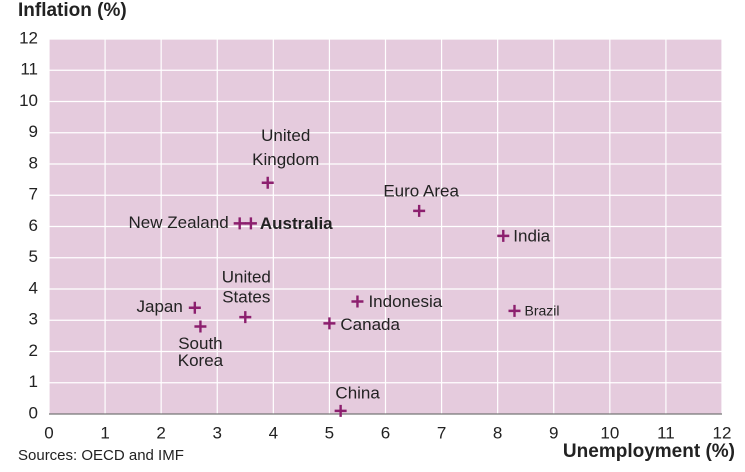 Image resolution: width=745 pixels, height=472 pixels. What do you see at coordinates (28, 37) in the screenshot?
I see `y-tick-label: 12` at bounding box center [28, 37].